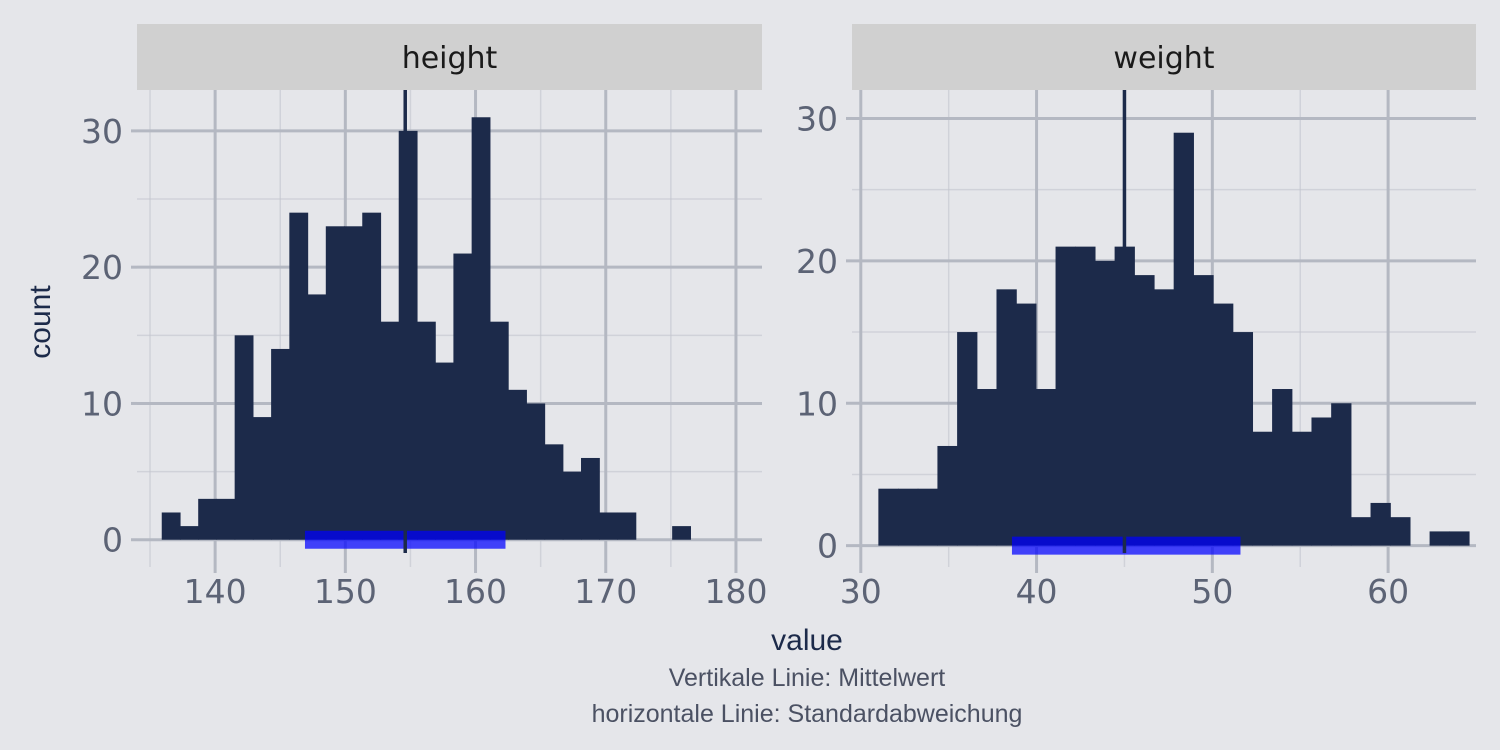  I want to click on sd-band, so click(1126, 545).